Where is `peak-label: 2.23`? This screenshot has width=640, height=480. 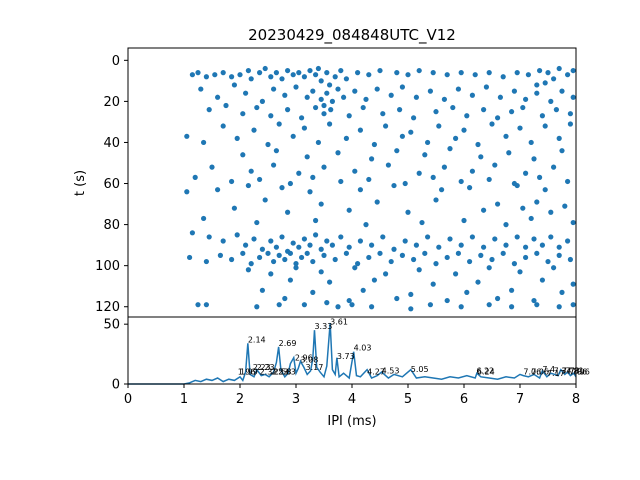 peak-label: 2.23 is located at coordinates (266, 367).